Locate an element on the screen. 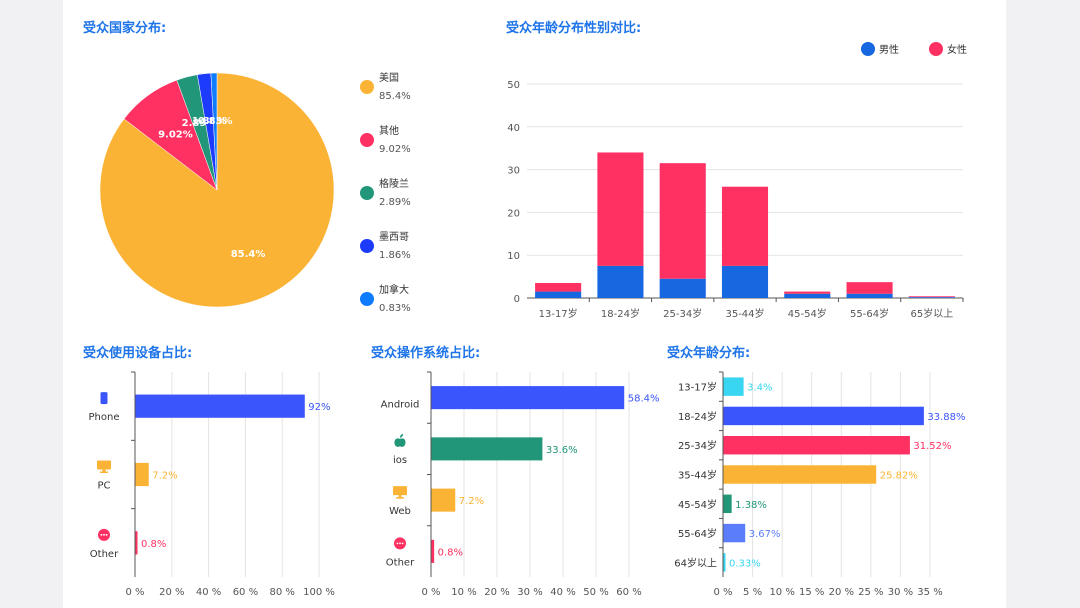 The height and width of the screenshot is (608, 1080). legend-value: 85.4% is located at coordinates (395, 96).